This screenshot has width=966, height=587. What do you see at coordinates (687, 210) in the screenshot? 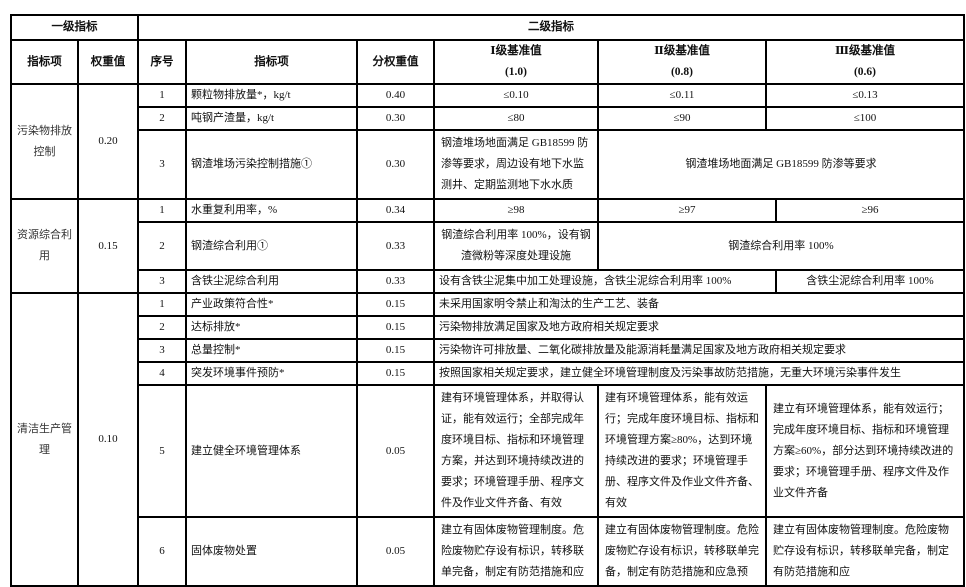
I see `grade2-value: ≥97` at bounding box center [687, 210].